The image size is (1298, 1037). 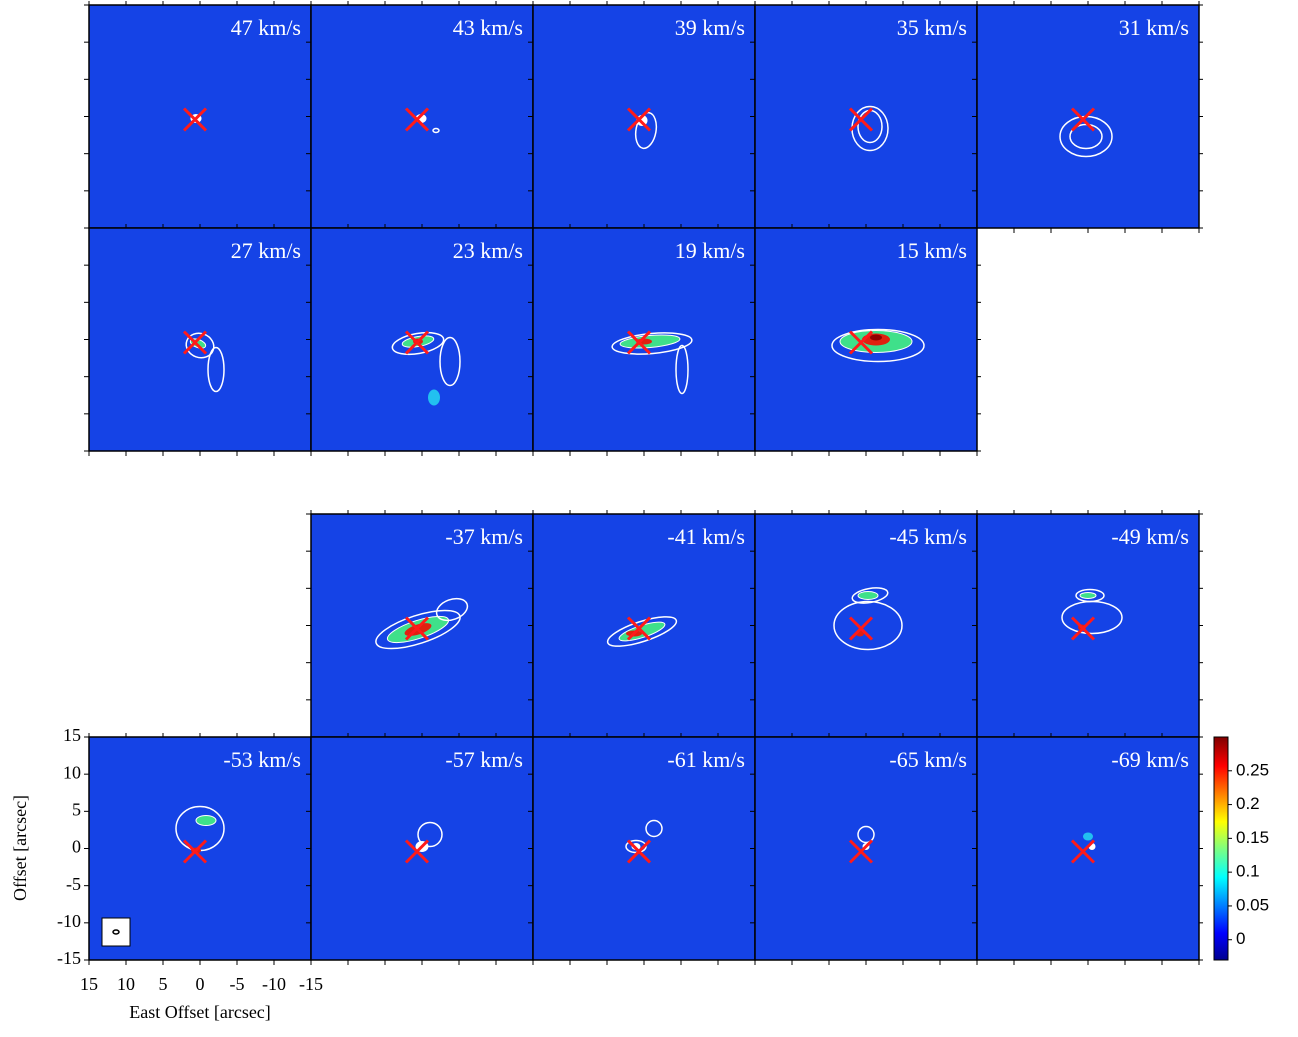 What do you see at coordinates (710, 27) in the screenshot?
I see `panel-label: 39 km/s` at bounding box center [710, 27].